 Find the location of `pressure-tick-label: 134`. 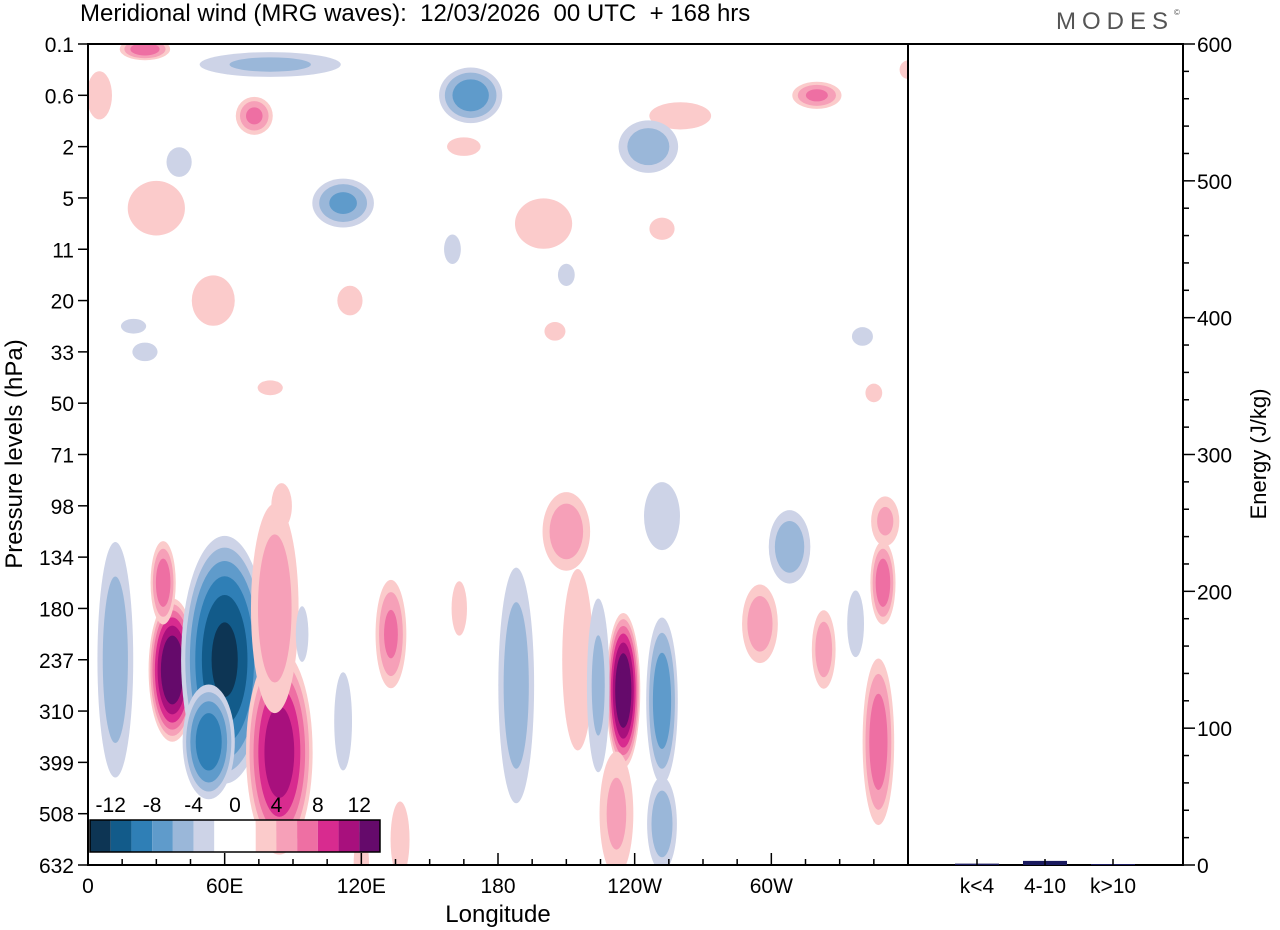

pressure-tick-label: 134 is located at coordinates (56, 558).